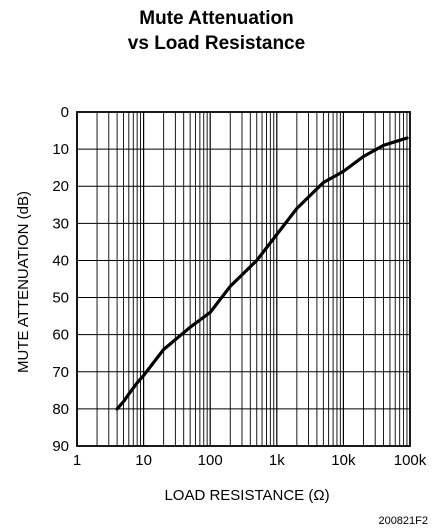  What do you see at coordinates (143, 460) in the screenshot?
I see `x-tick-label: 10` at bounding box center [143, 460].